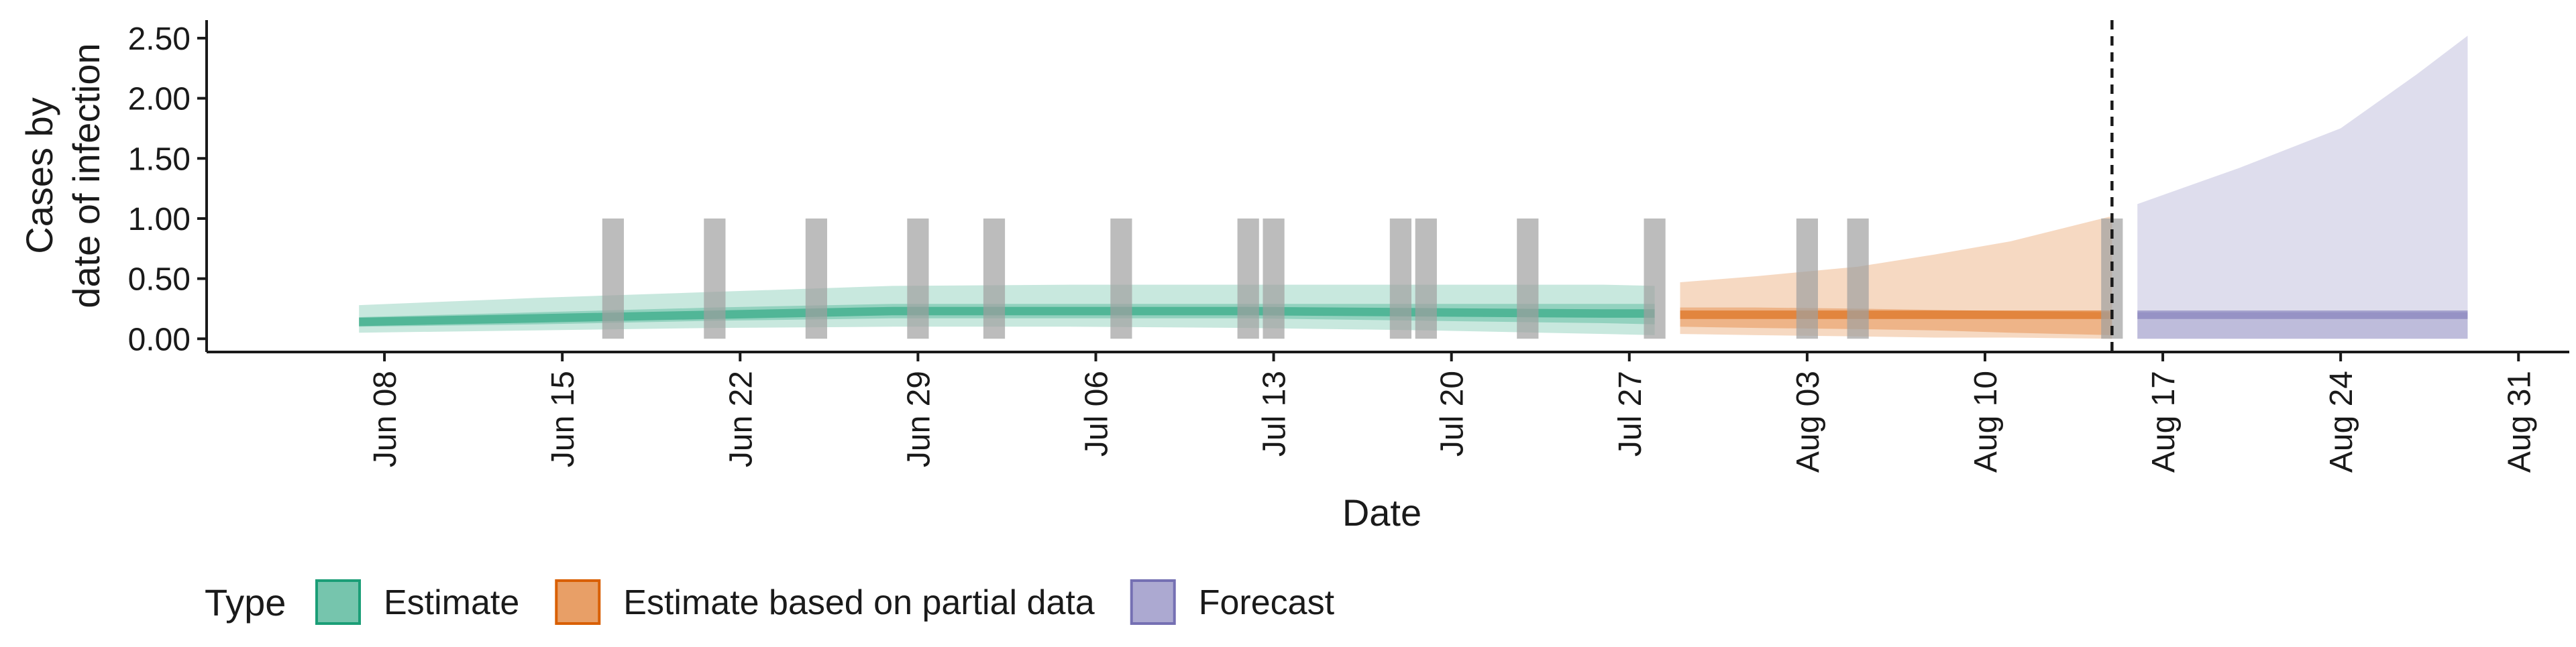 This screenshot has height=647, width=2576. Describe the element at coordinates (1630, 414) in the screenshot. I see `x-tick-label: Jul 27` at that location.